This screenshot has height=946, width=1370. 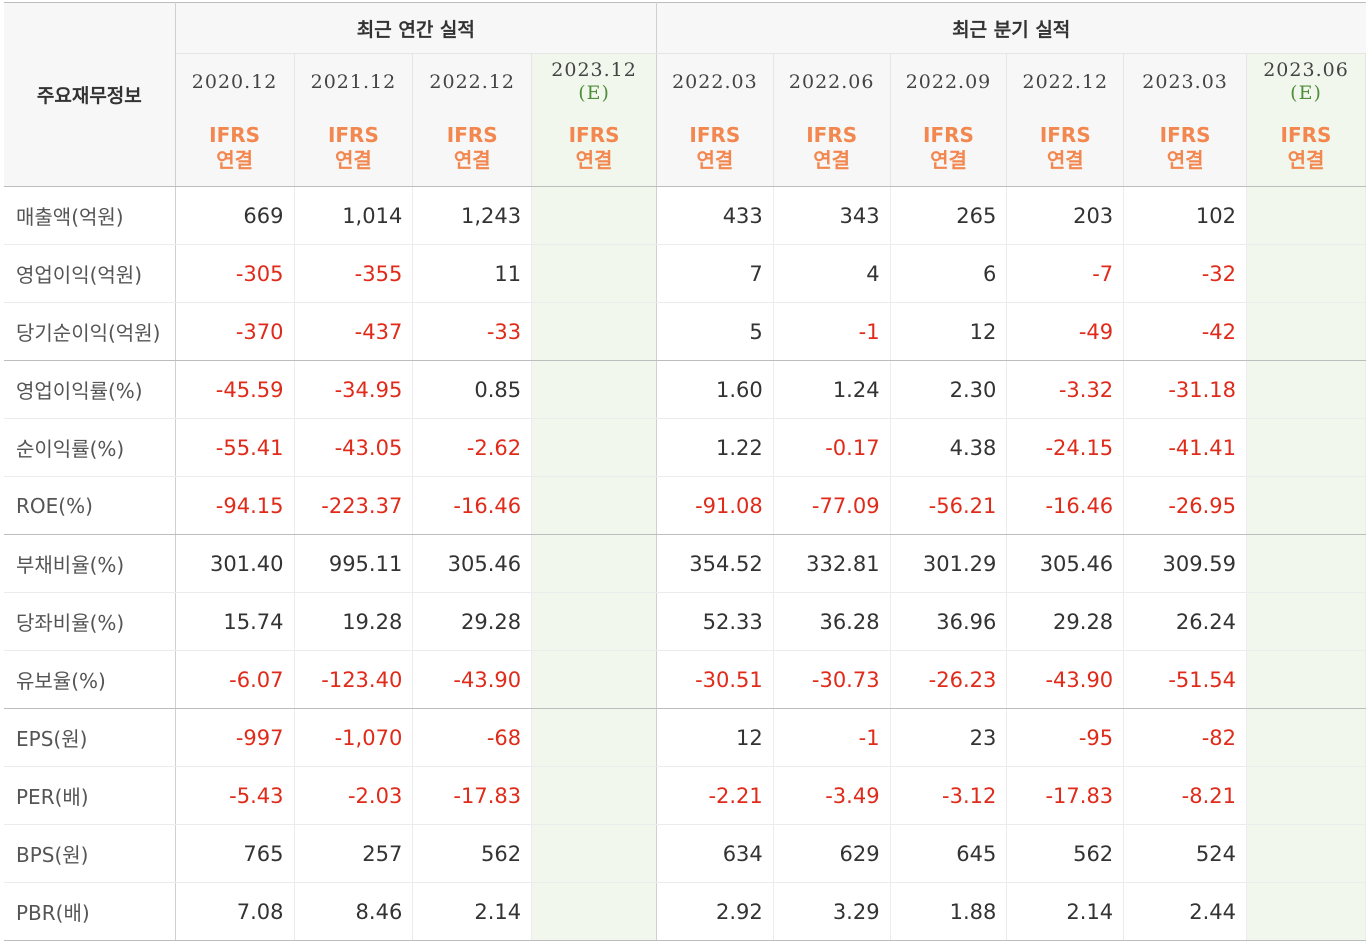 What do you see at coordinates (354, 215) in the screenshot?
I see `value-cell: 1,014` at bounding box center [354, 215].